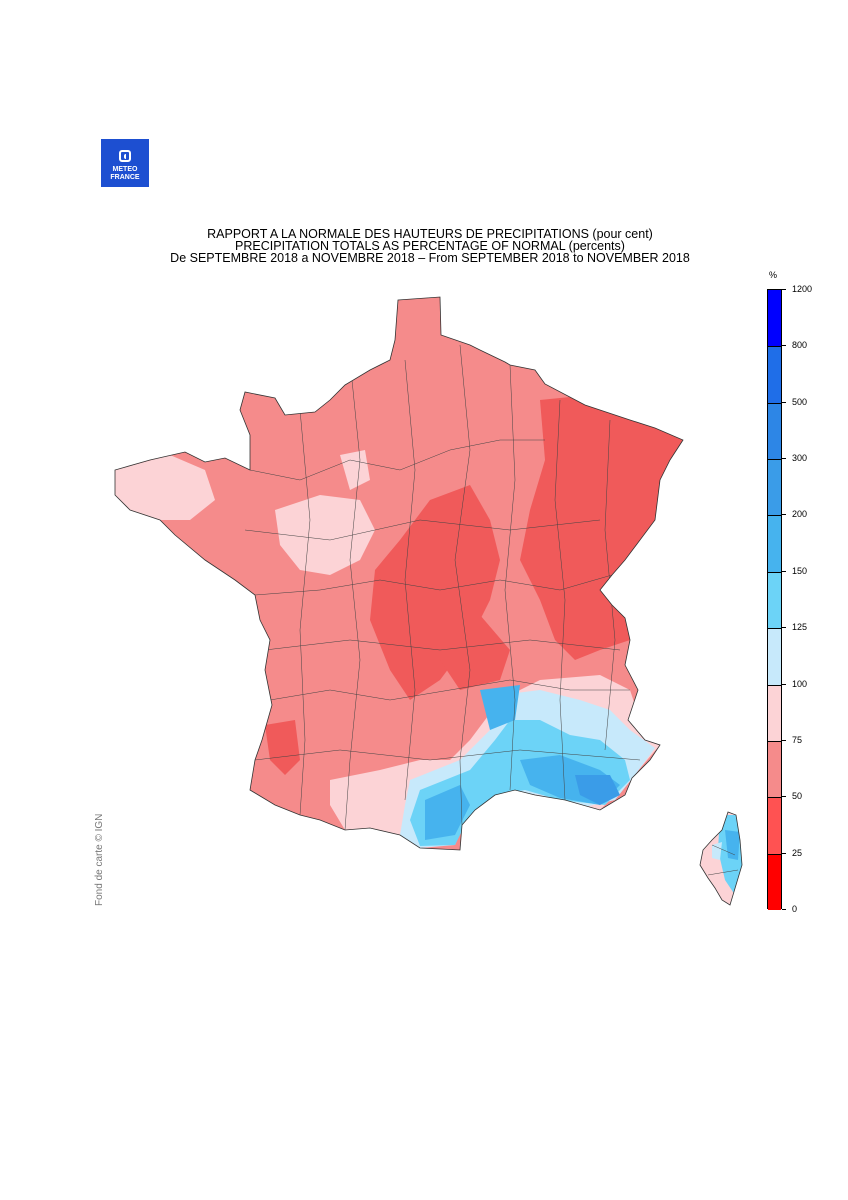  I want to click on legend-label-300: 300, so click(800, 458).